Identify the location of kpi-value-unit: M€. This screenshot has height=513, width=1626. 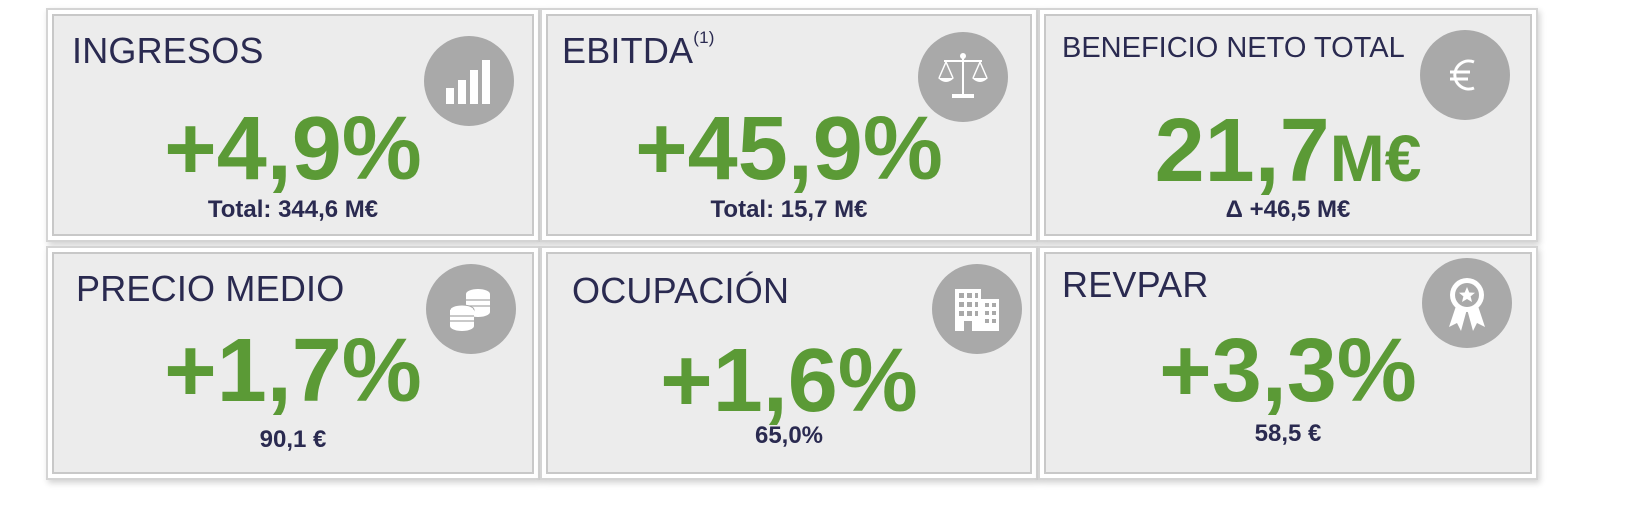
(1375, 158).